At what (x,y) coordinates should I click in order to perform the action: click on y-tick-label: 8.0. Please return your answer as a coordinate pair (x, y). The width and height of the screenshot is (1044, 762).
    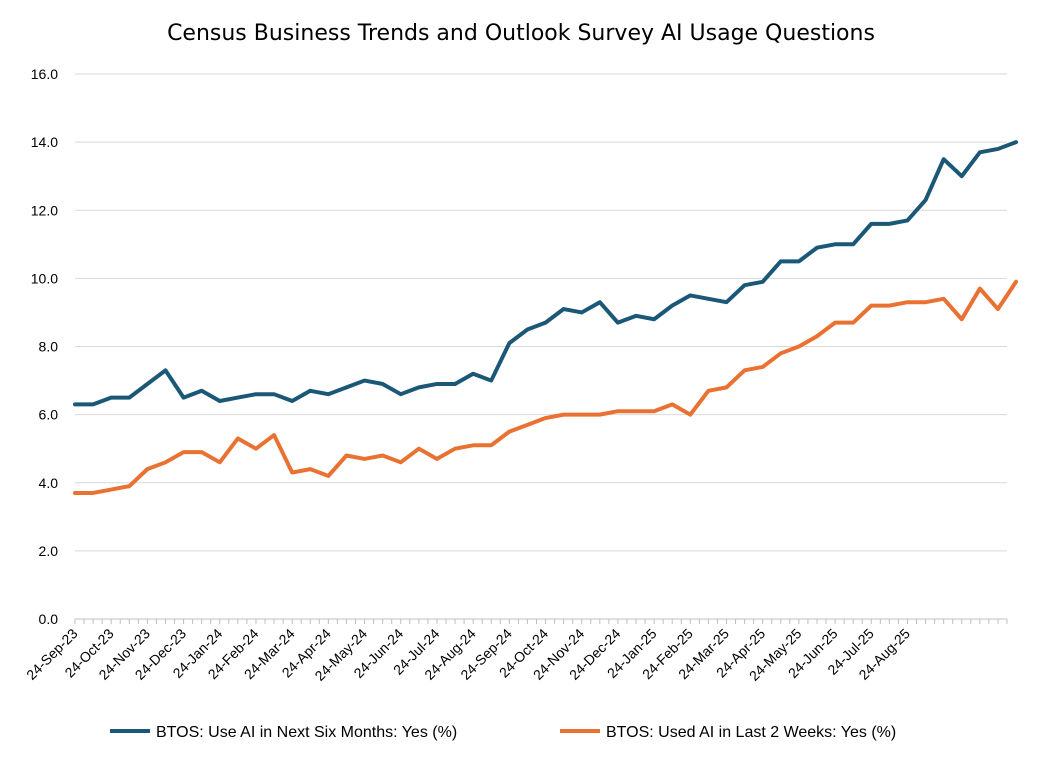
    Looking at the image, I should click on (49, 347).